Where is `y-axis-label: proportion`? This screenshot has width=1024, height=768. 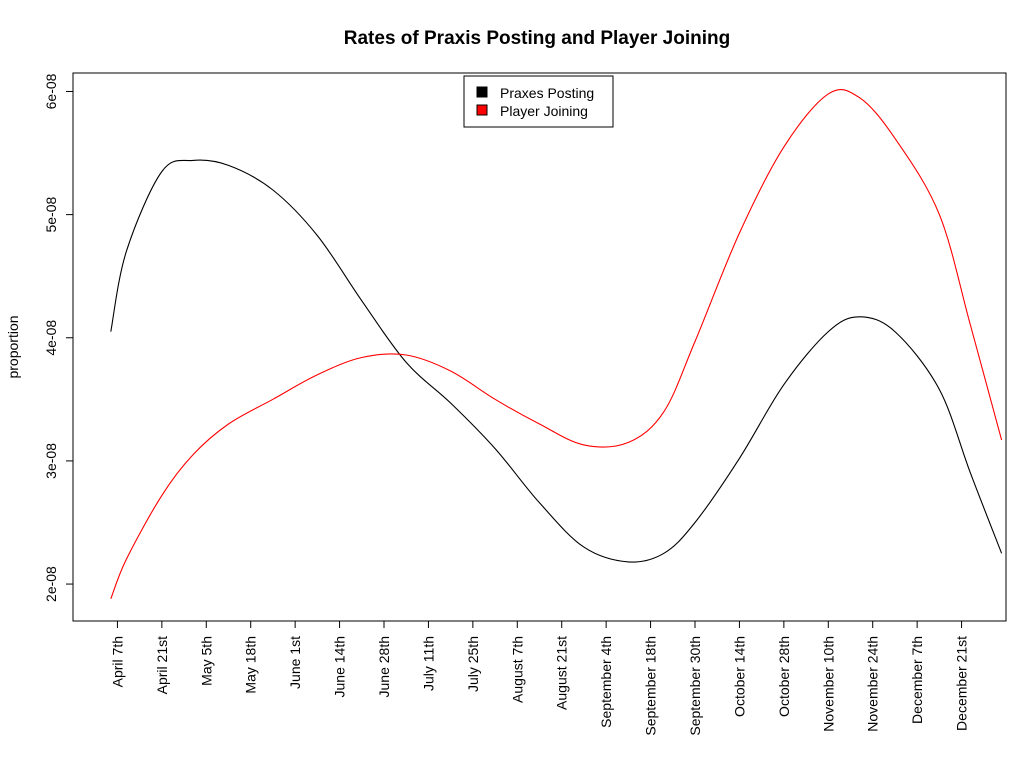
y-axis-label: proportion is located at coordinates (13, 346).